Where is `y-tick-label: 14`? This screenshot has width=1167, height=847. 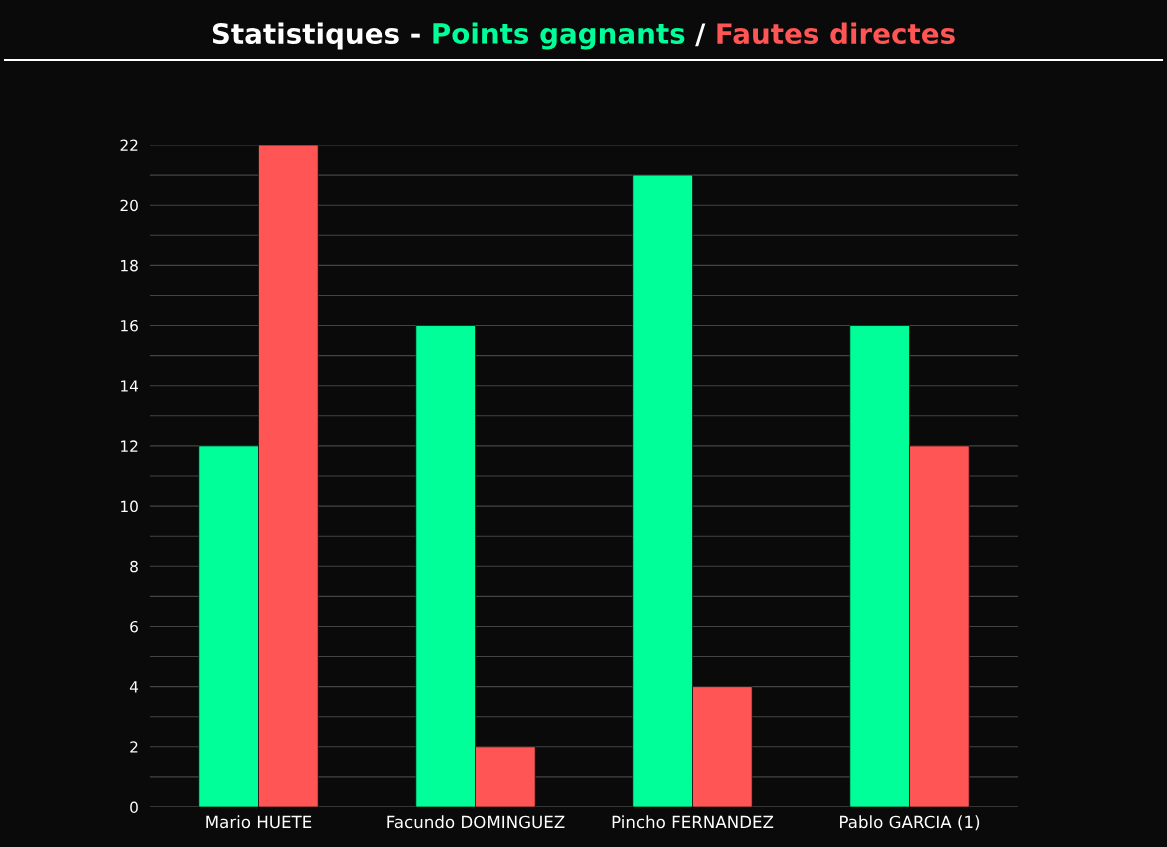
y-tick-label: 14 is located at coordinates (130, 386).